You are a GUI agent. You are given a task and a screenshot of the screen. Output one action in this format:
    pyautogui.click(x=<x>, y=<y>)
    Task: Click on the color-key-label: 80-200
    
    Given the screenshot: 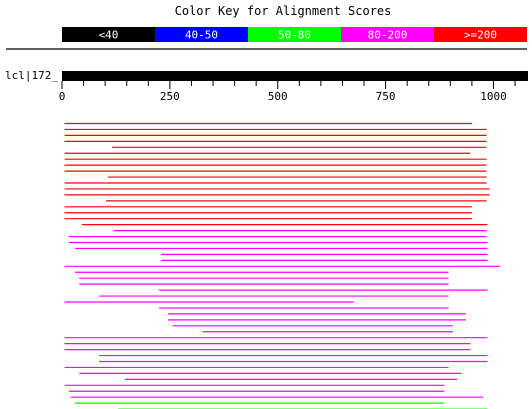 What is the action you would take?
    pyautogui.click(x=388, y=35)
    